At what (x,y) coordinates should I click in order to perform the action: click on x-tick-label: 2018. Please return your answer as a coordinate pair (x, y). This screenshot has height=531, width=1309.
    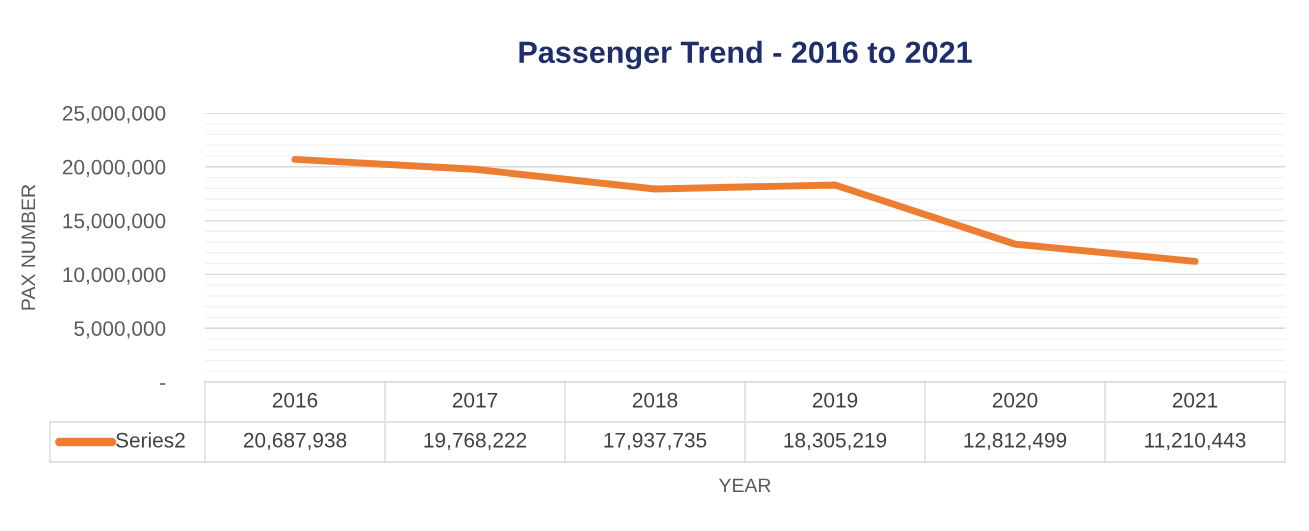
    Looking at the image, I should click on (655, 400).